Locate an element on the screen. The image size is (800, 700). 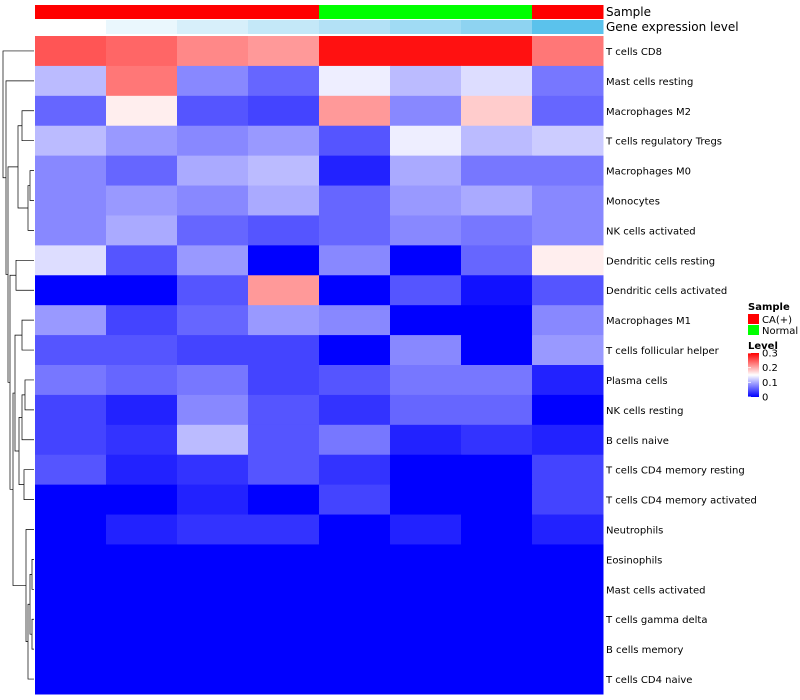
row-label: Neutrophils is located at coordinates (634, 531).